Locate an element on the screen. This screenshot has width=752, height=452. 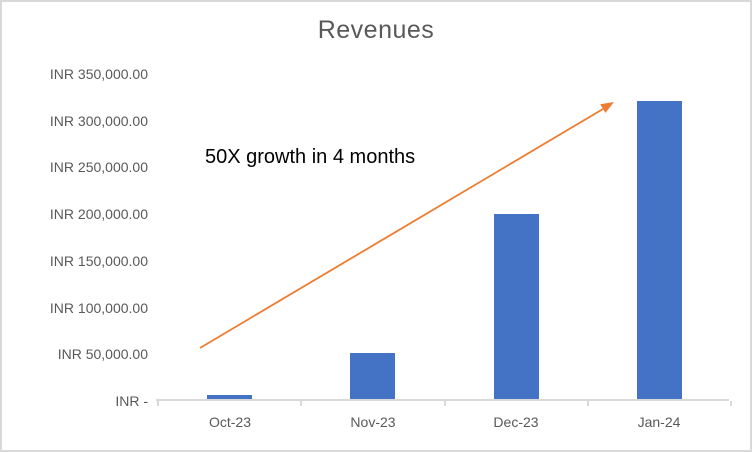
chart-title: Revenues is located at coordinates (376, 30).